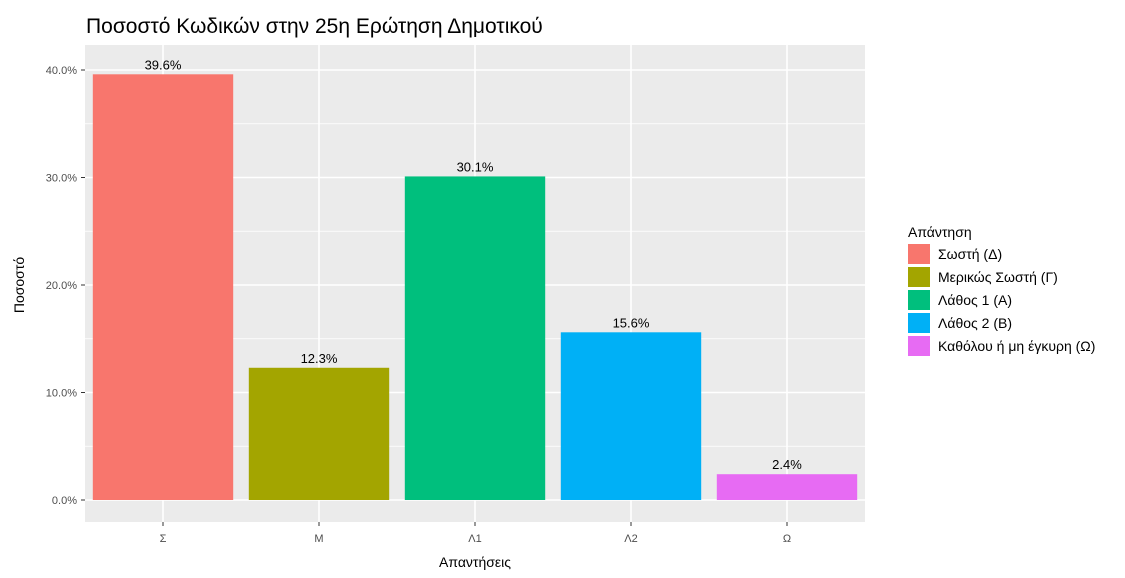 The image size is (1125, 578). I want to click on x-tick-label: Λ2, so click(630, 539).